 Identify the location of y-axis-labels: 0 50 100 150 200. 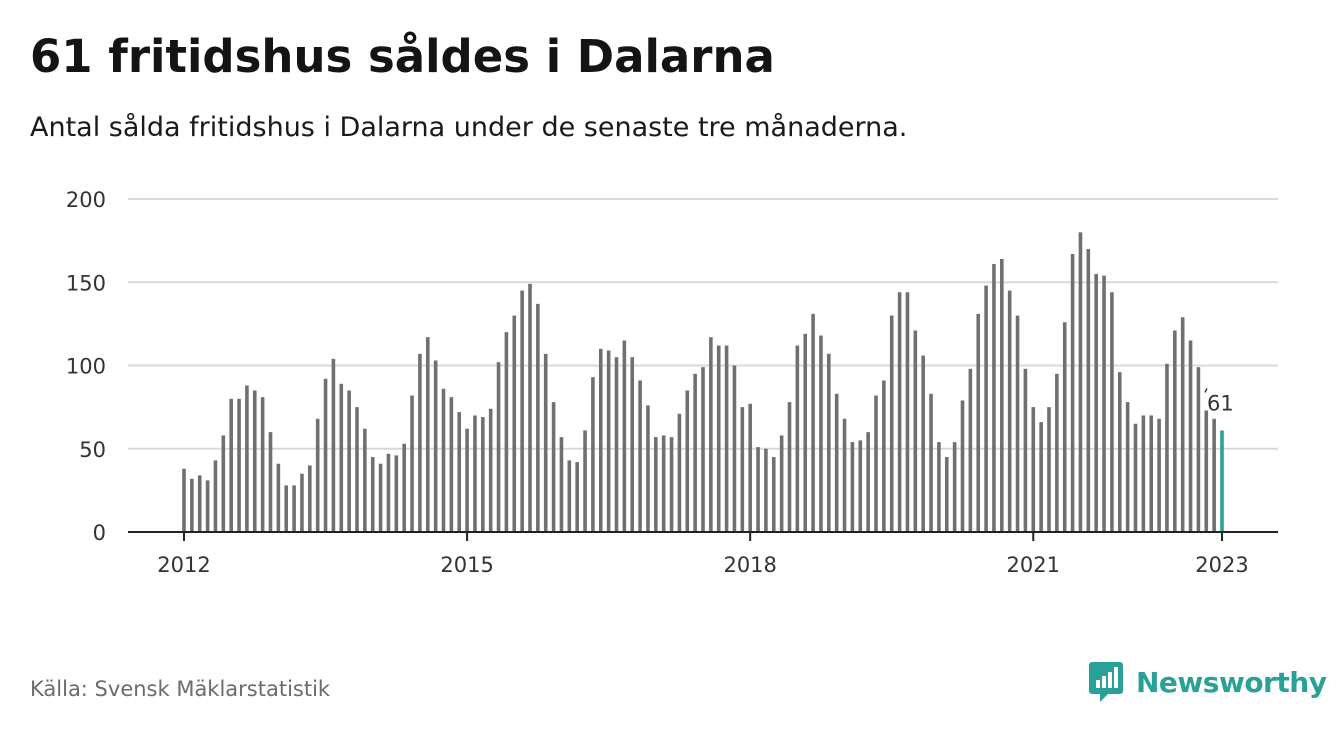
(86, 366).